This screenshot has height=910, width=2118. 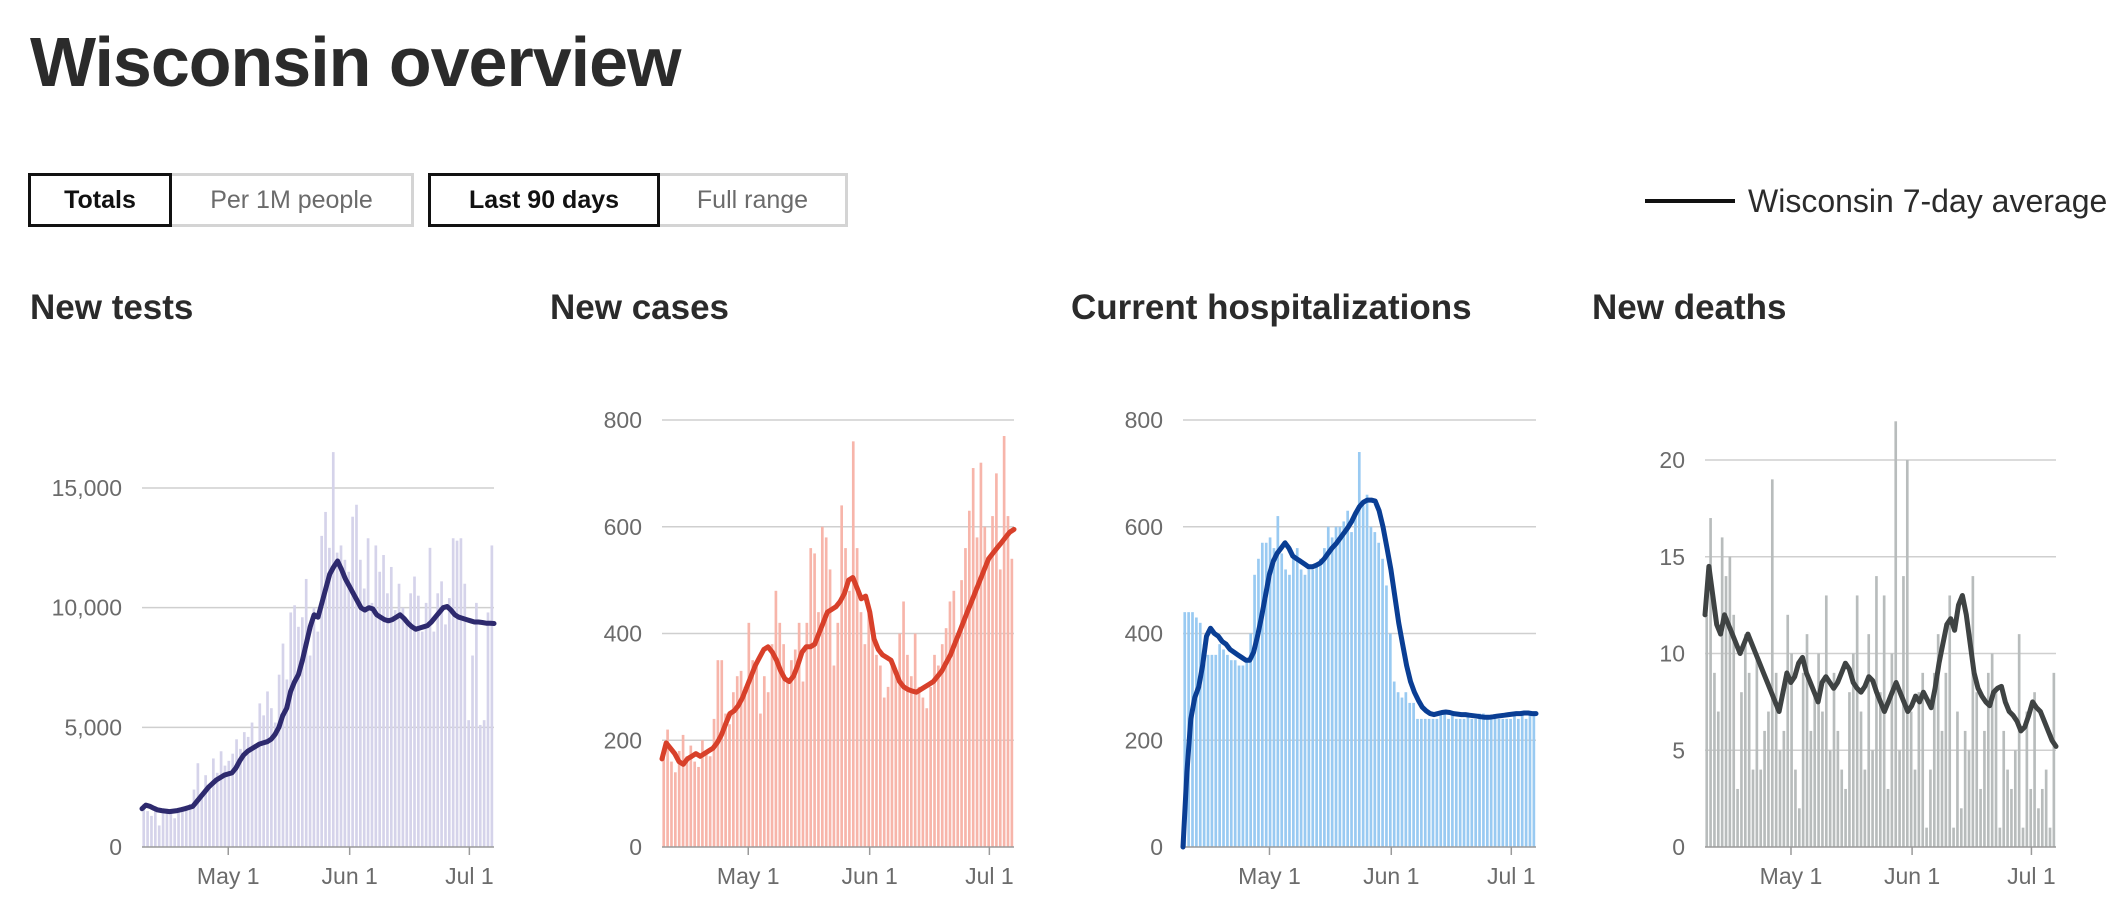 I want to click on y-tick-label: 600, so click(x=623, y=527).